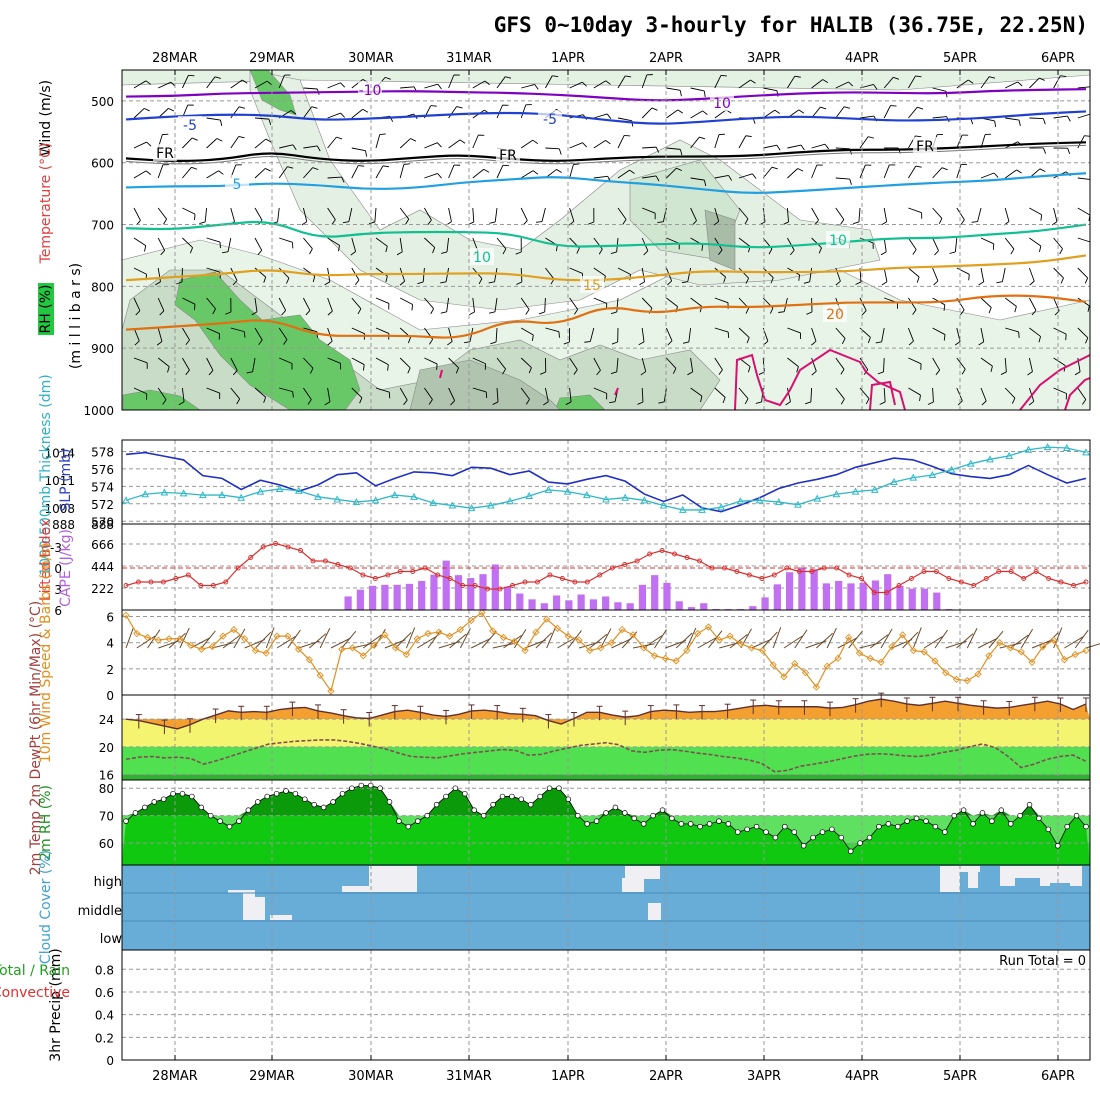 This screenshot has width=1100, height=1100. What do you see at coordinates (100, 911) in the screenshot?
I see `cloud-level-middle: middle` at bounding box center [100, 911].